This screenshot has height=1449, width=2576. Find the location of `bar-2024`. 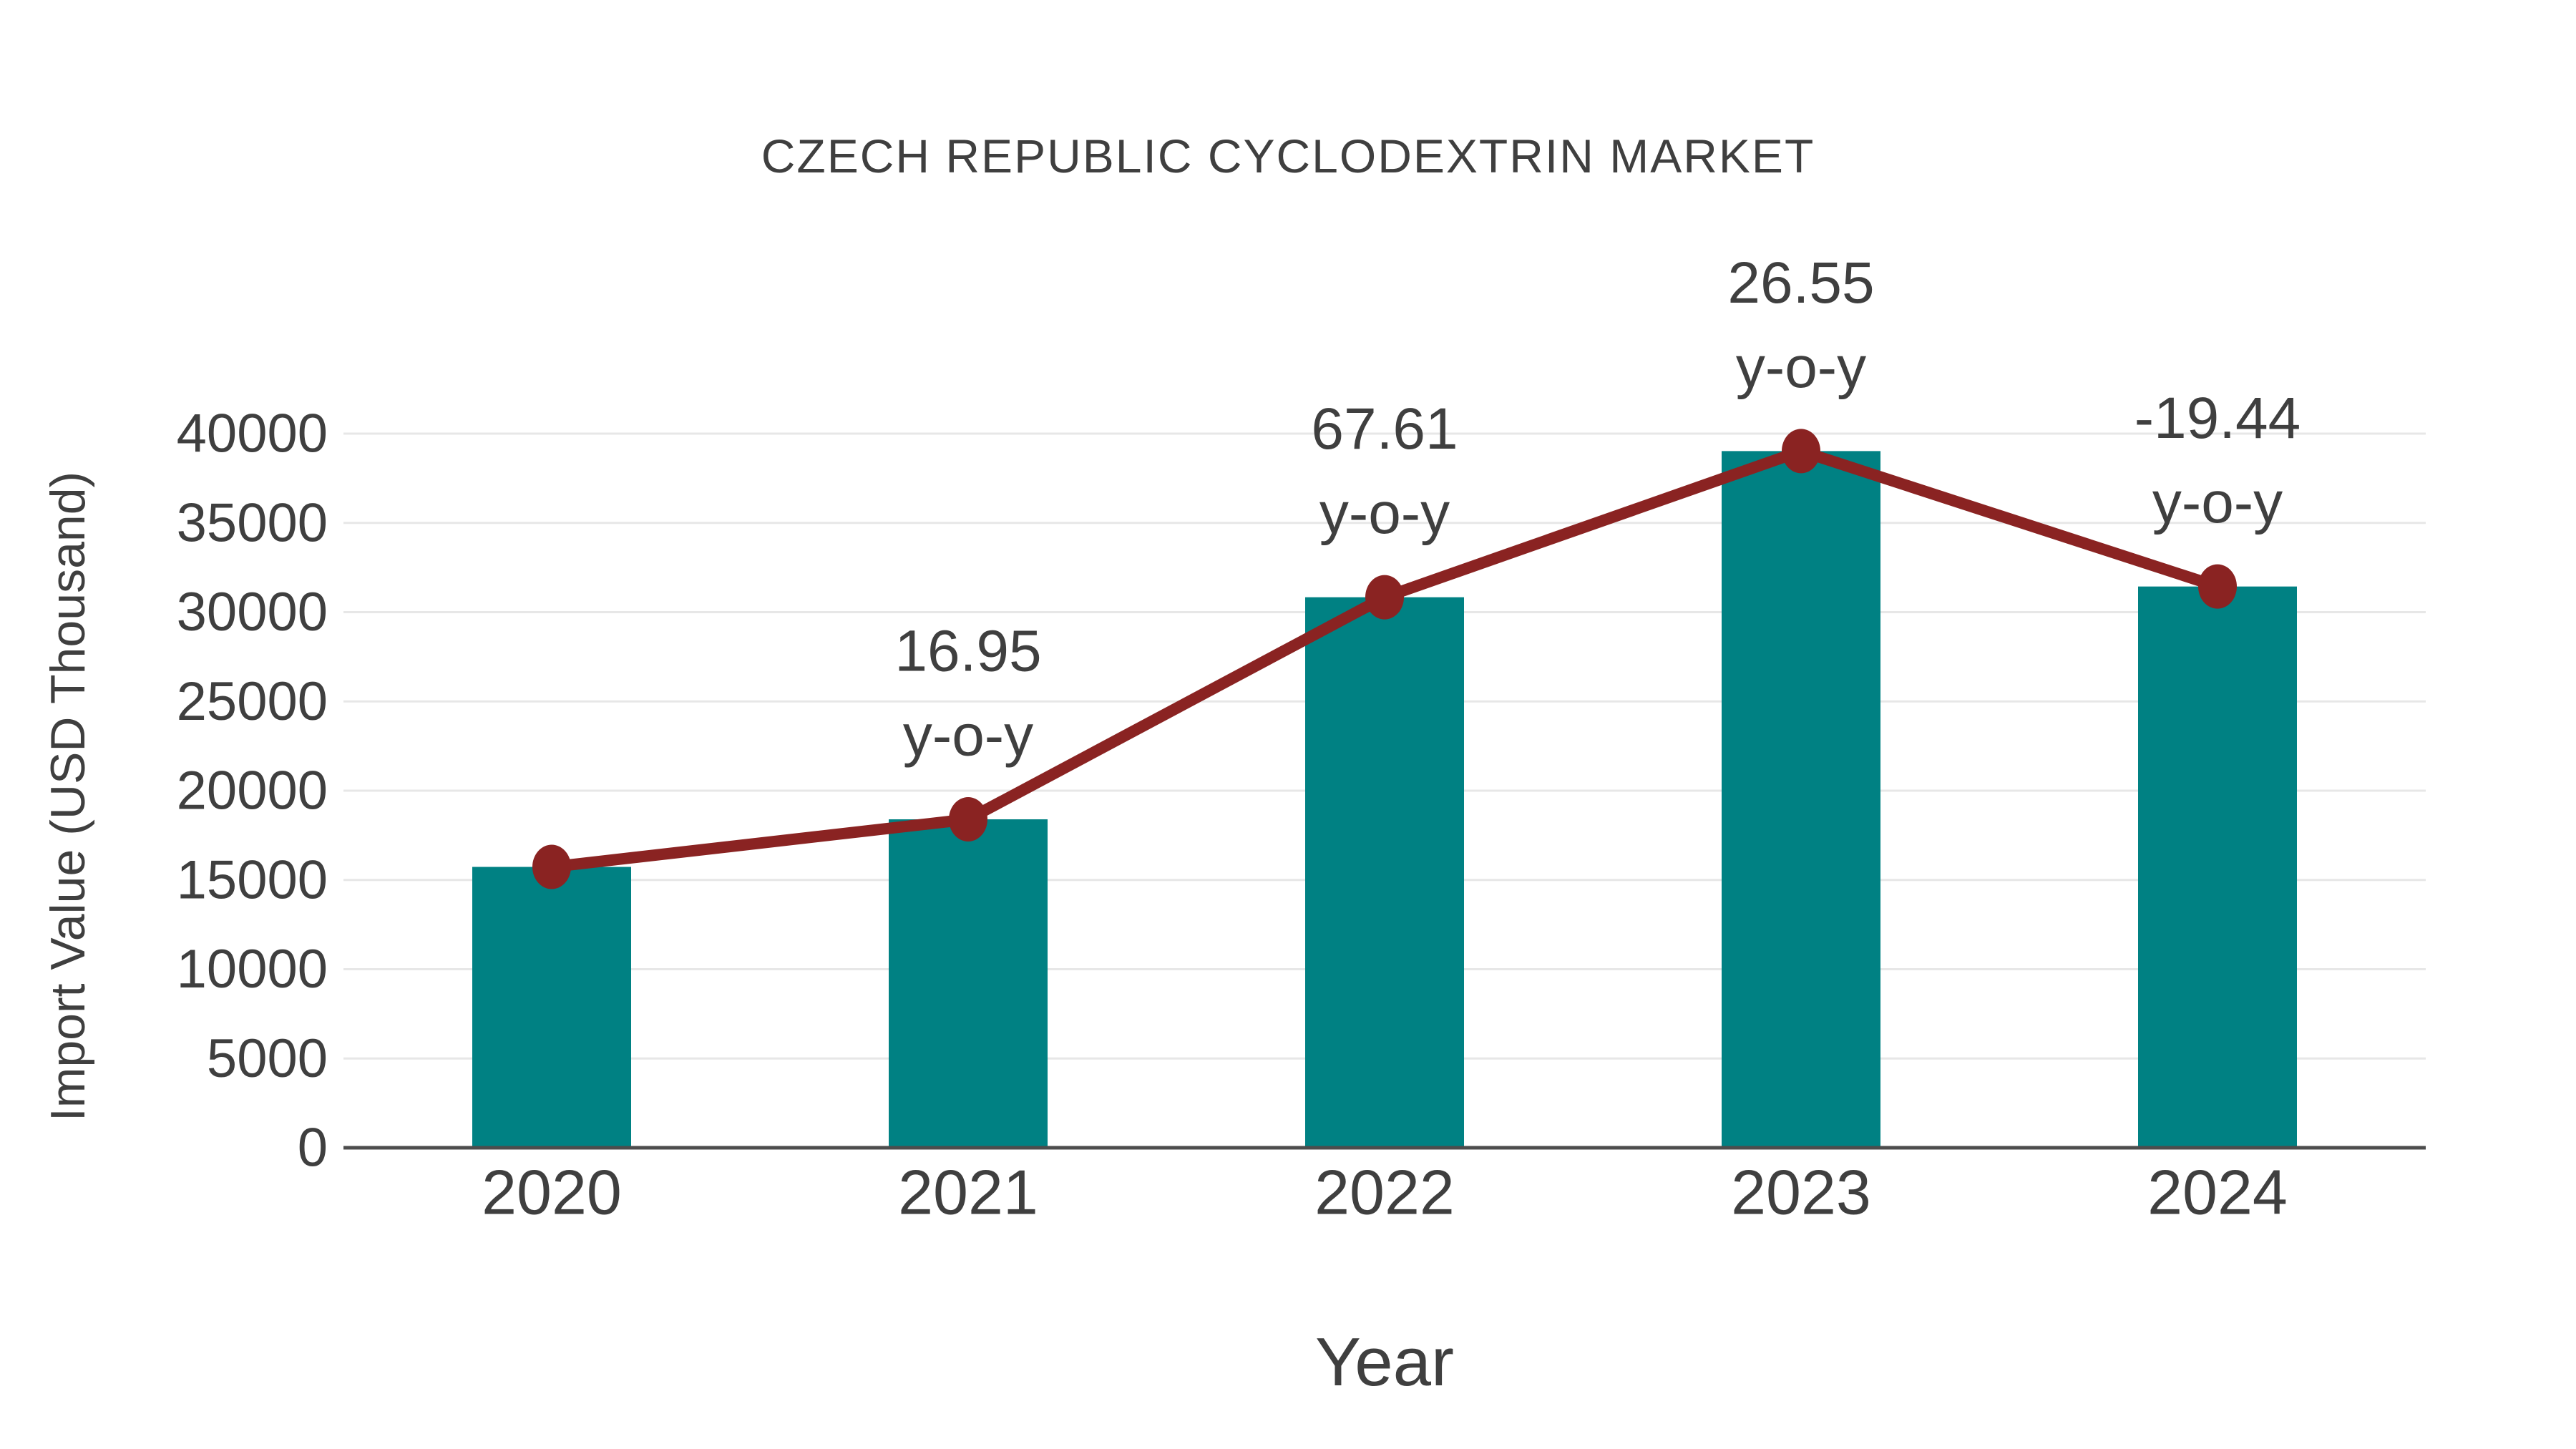

bar-2024 is located at coordinates (2217, 867).